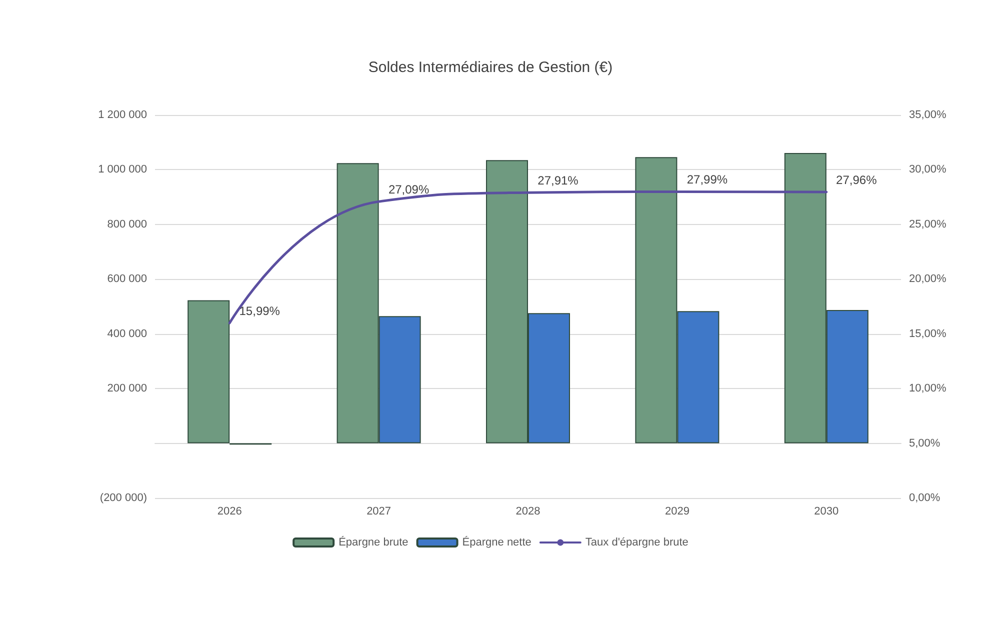 The height and width of the screenshot is (623, 981). What do you see at coordinates (528, 512) in the screenshot?
I see `x-tick-label: 2028` at bounding box center [528, 512].